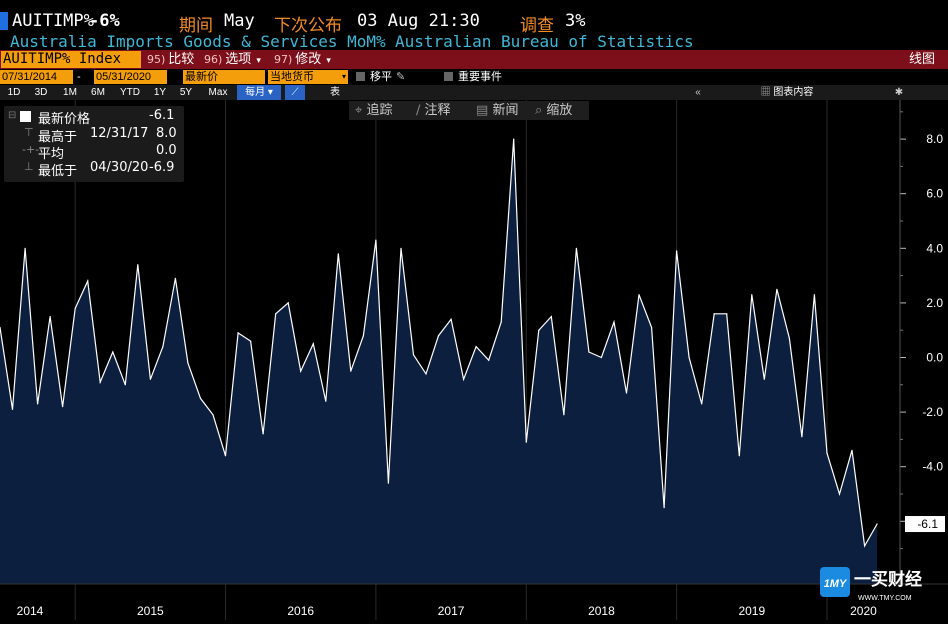  Describe the element at coordinates (374, 110) in the screenshot. I see `crosshair-tool: ⌖ 追踪` at that location.